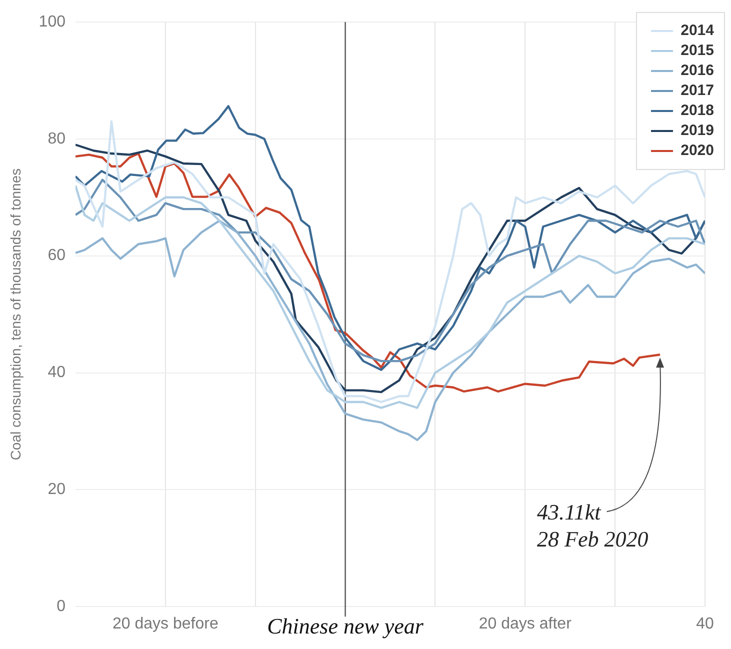 This screenshot has width=731, height=649. I want to click on x-tick-label: 20 days after, so click(525, 624).